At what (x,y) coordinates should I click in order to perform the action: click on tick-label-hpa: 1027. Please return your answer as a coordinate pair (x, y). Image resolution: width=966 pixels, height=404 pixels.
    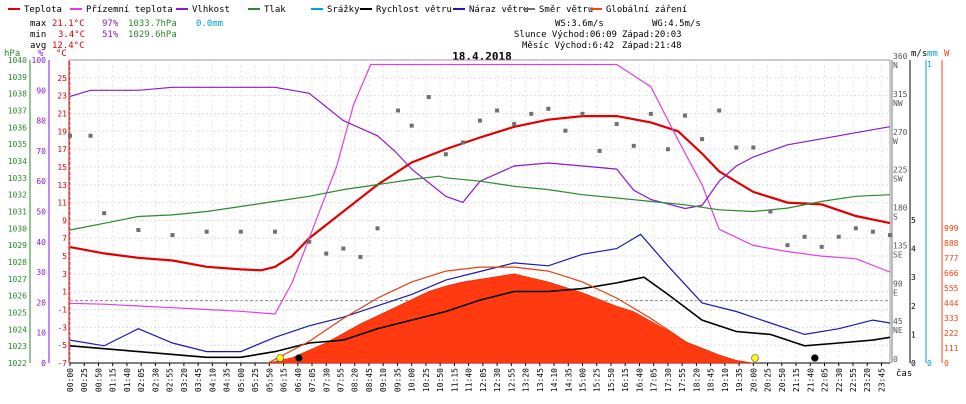
    Looking at the image, I should click on (17, 279).